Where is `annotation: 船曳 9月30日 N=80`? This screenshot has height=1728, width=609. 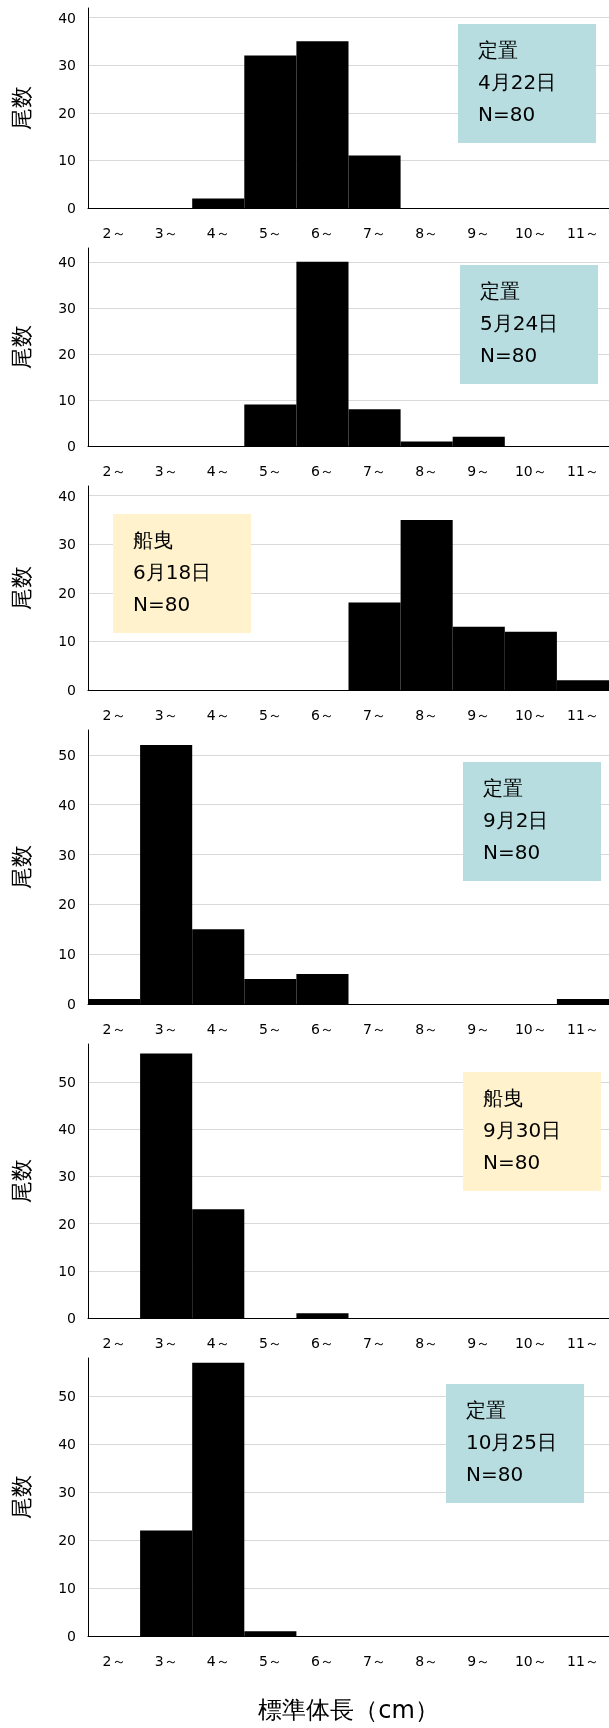 annotation: 船曳 9月30日 N=80 is located at coordinates (522, 1130).